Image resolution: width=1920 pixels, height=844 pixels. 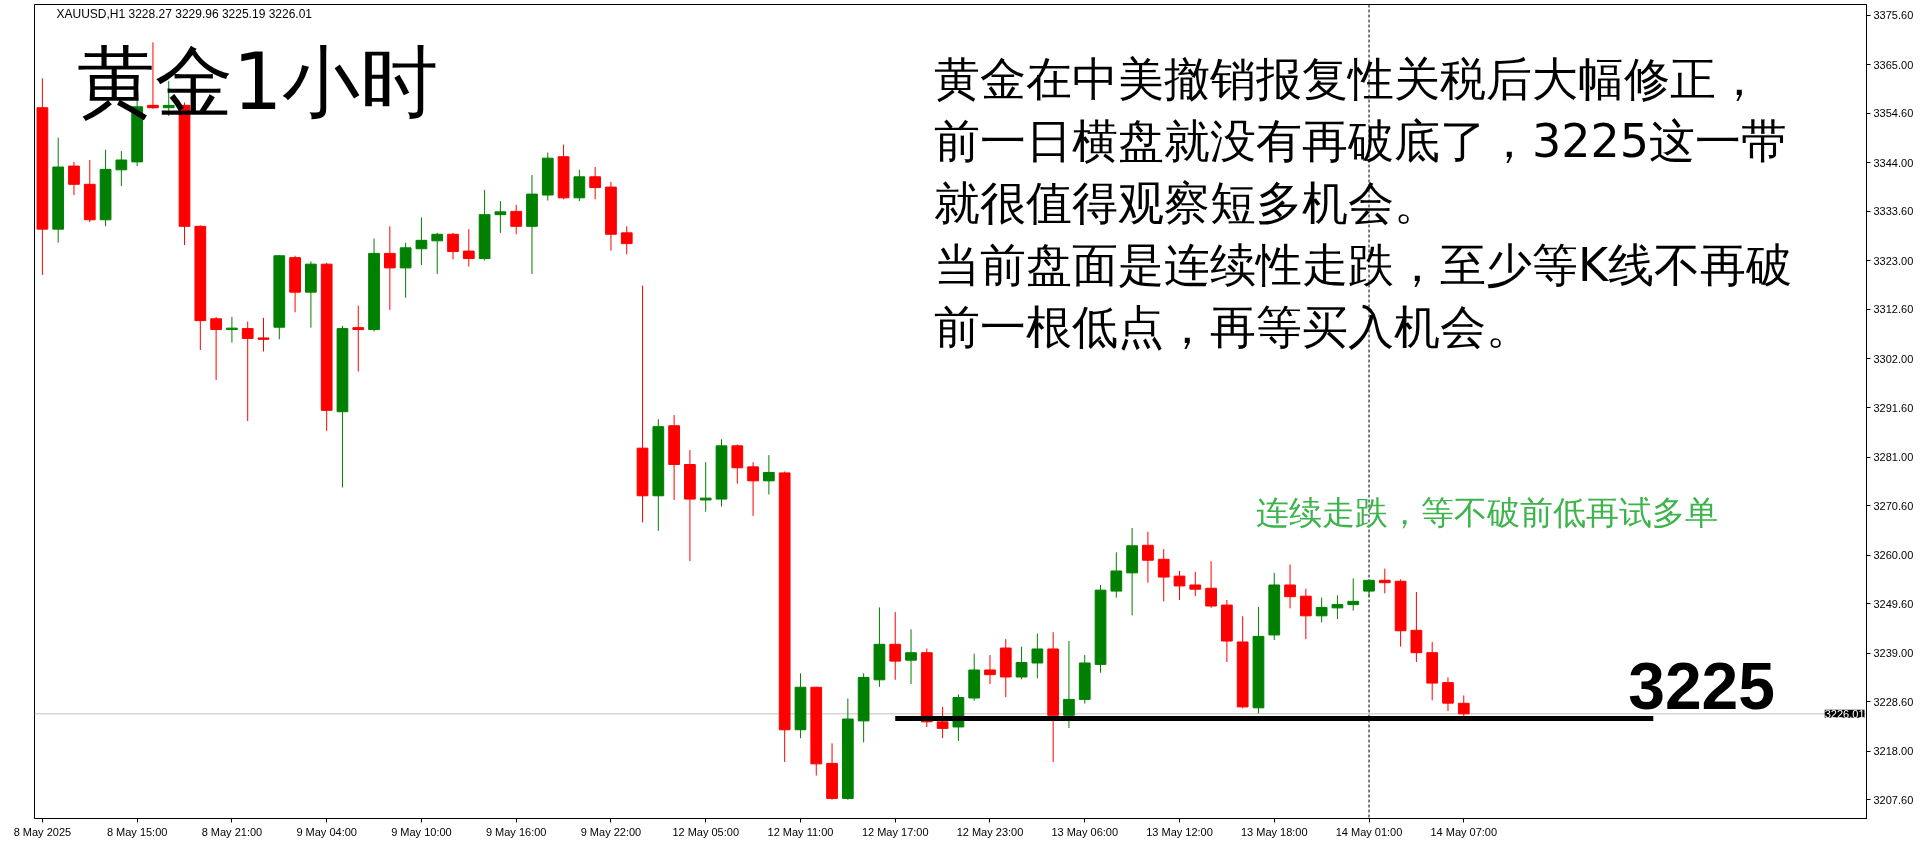 I want to click on chart-title: 黄金1小时, so click(x=257, y=82).